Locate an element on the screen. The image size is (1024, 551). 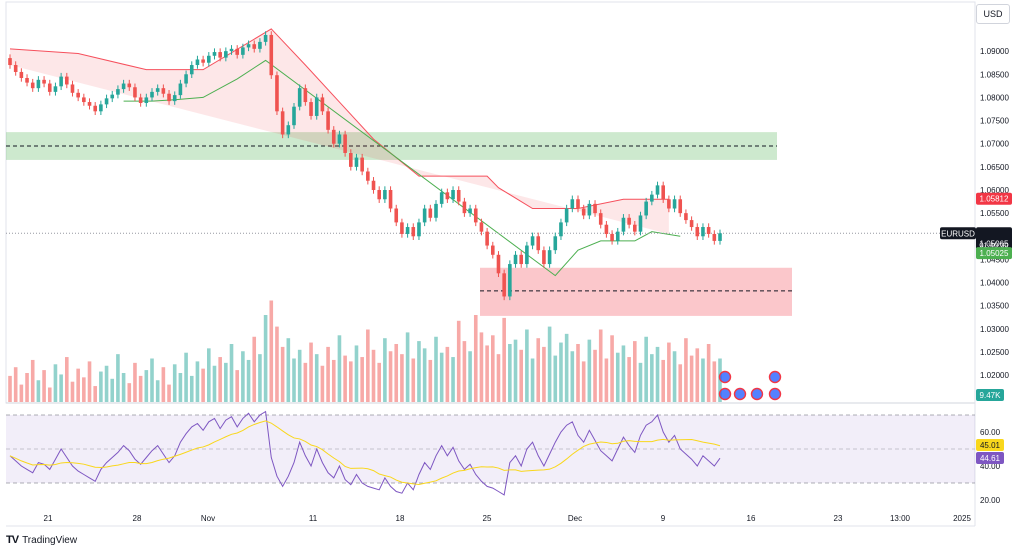
stop-lower-label-bg is located at coordinates (994, 253).